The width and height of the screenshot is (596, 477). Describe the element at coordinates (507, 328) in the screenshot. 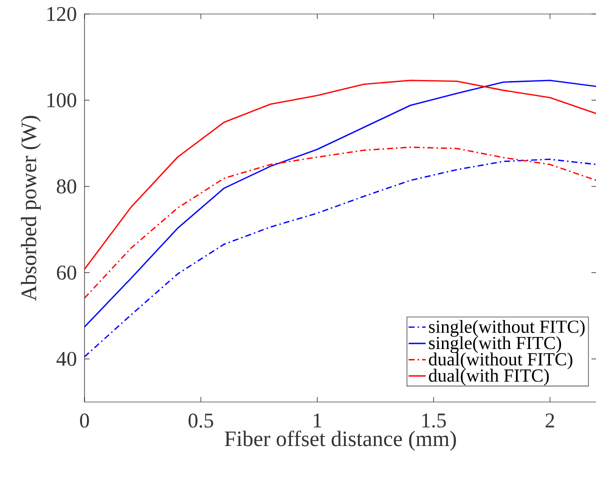

I see `legend-label: single(without FITC)` at that location.